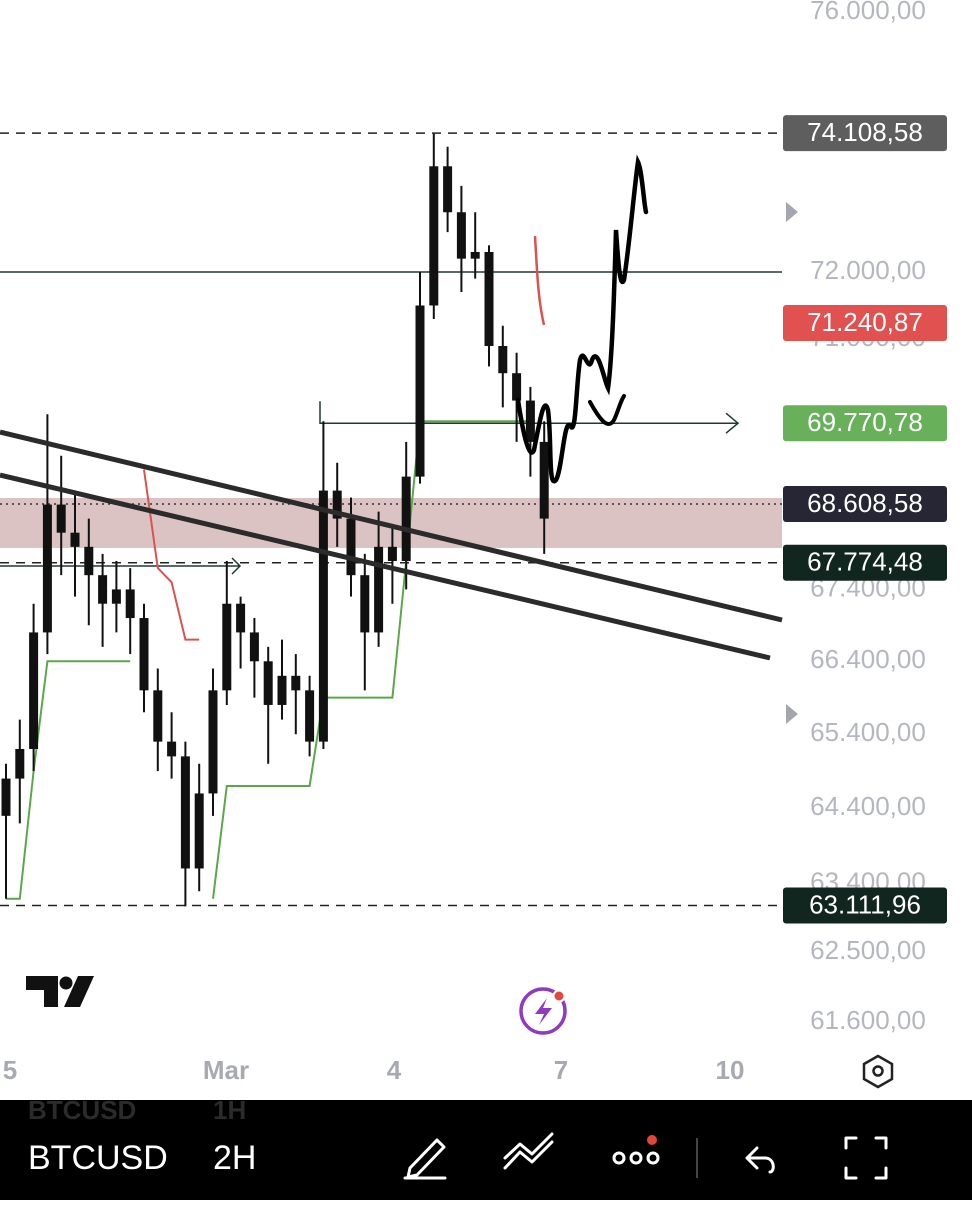 The image size is (972, 1205). I want to click on price-tag-label: 69.770,78, so click(865, 422).